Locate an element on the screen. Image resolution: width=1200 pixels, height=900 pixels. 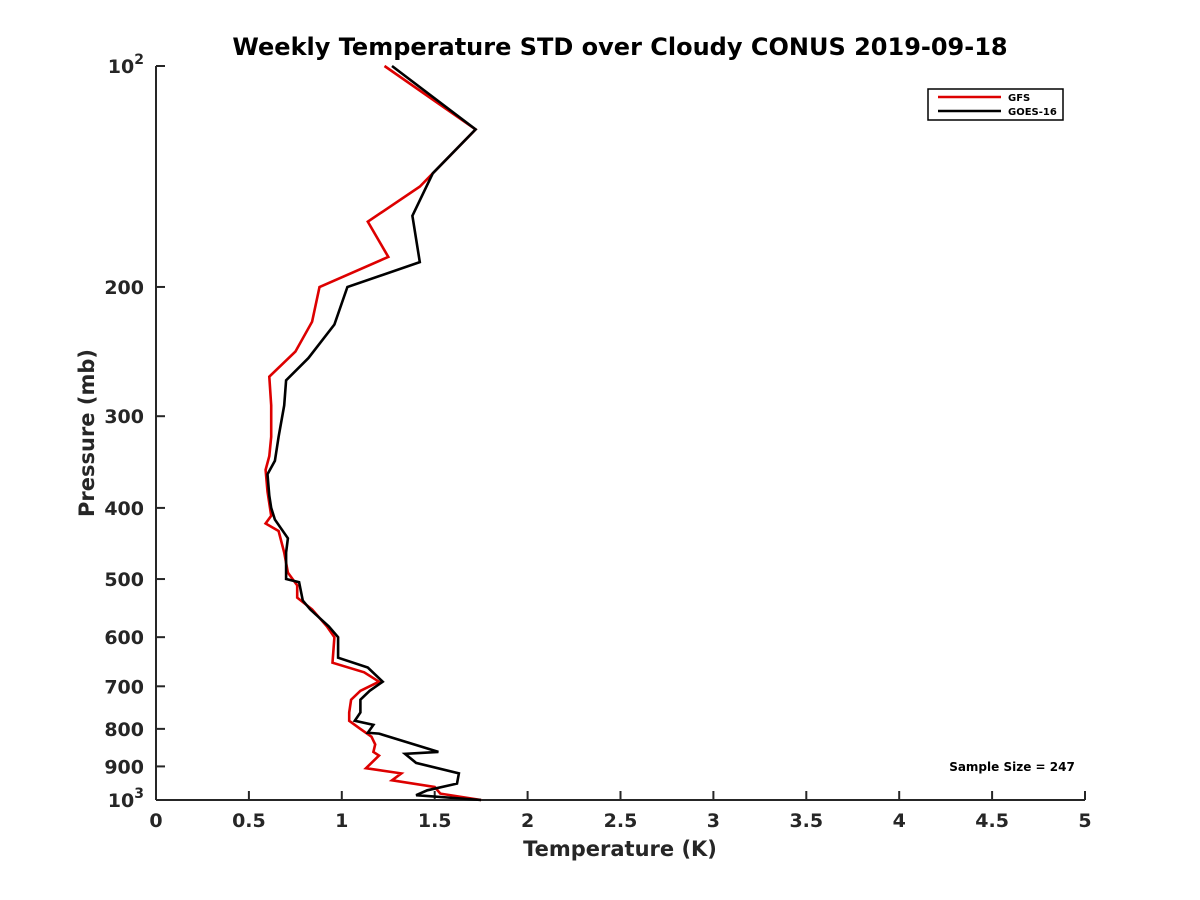
y-tick-label: 10³ is located at coordinates (126, 799).